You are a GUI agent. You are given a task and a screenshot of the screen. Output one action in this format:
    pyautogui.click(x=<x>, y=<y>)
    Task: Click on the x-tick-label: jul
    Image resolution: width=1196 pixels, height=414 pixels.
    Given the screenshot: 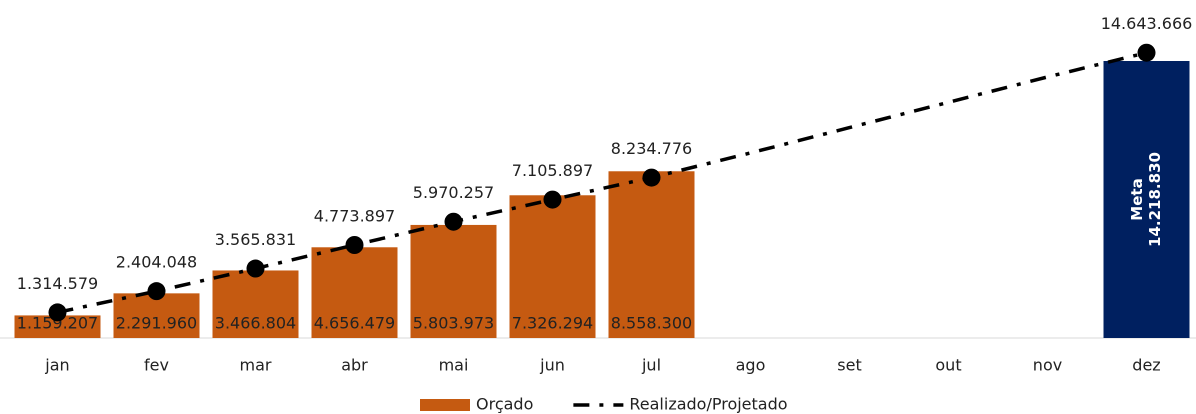 What is the action you would take?
    pyautogui.click(x=651, y=365)
    